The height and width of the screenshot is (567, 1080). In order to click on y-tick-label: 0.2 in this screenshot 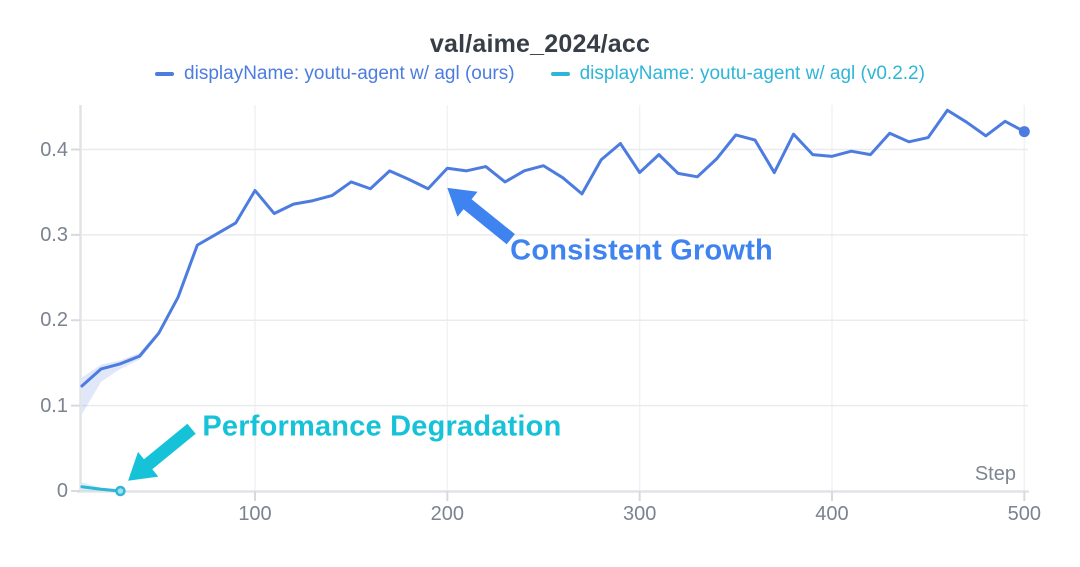, I will do `click(54, 320)`.